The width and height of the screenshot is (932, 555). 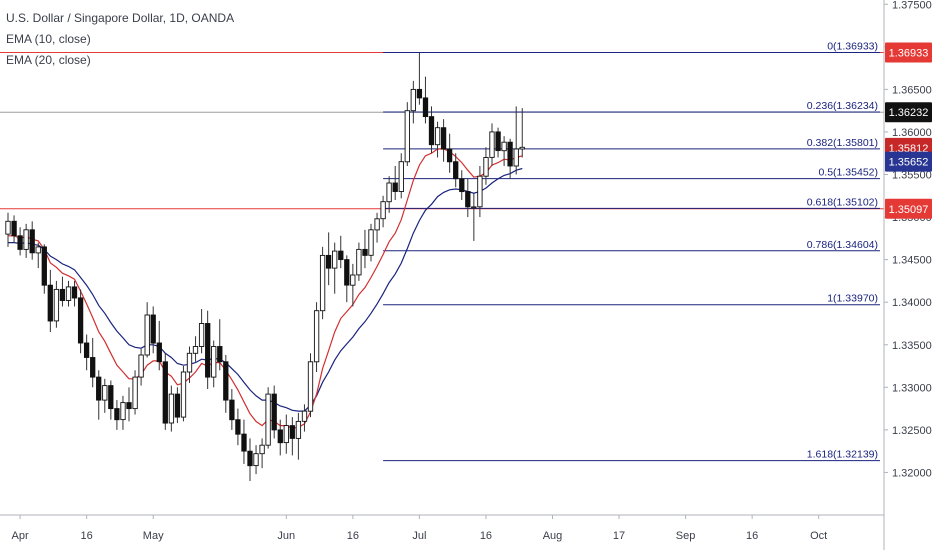 What do you see at coordinates (686, 536) in the screenshot?
I see `time-tick-label-9: Sep` at bounding box center [686, 536].